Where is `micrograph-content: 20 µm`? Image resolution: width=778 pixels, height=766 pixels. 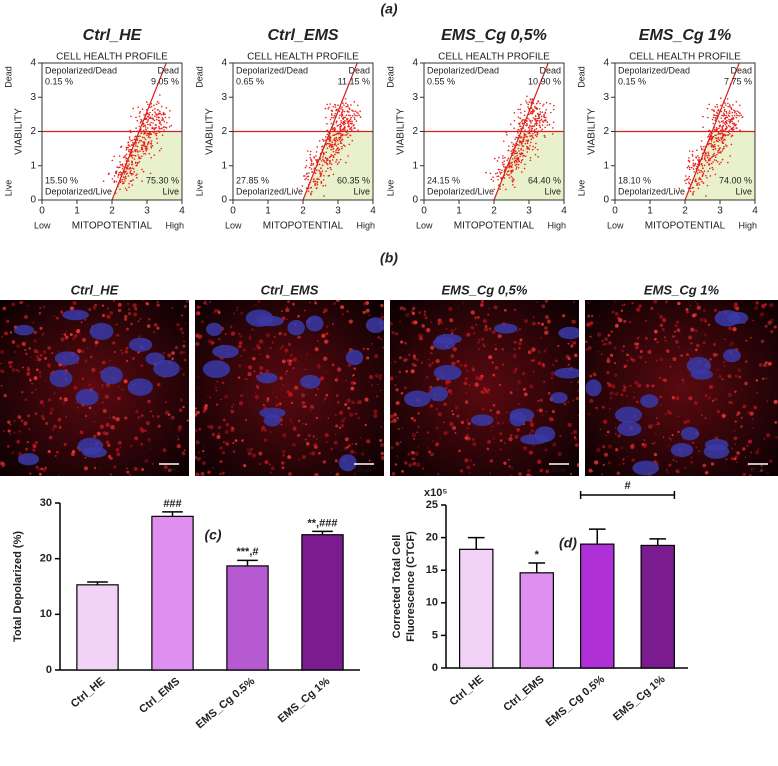 micrograph-content: 20 µm is located at coordinates (95, 387).